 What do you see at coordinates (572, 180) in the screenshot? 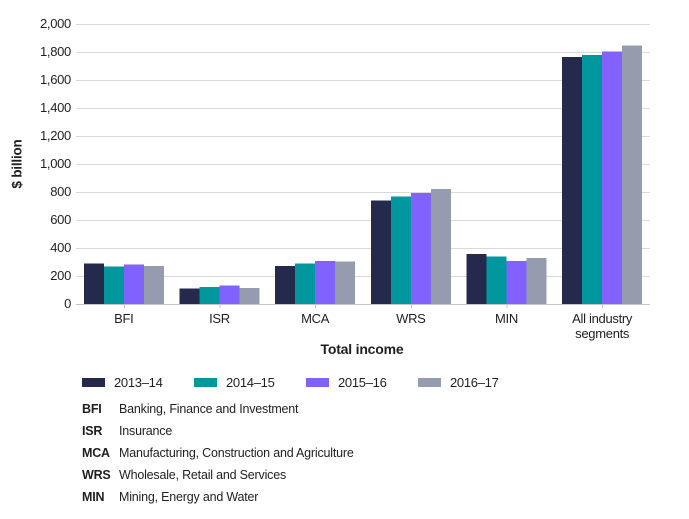
I see `bar-all-industry-segments-2013–14` at bounding box center [572, 180].